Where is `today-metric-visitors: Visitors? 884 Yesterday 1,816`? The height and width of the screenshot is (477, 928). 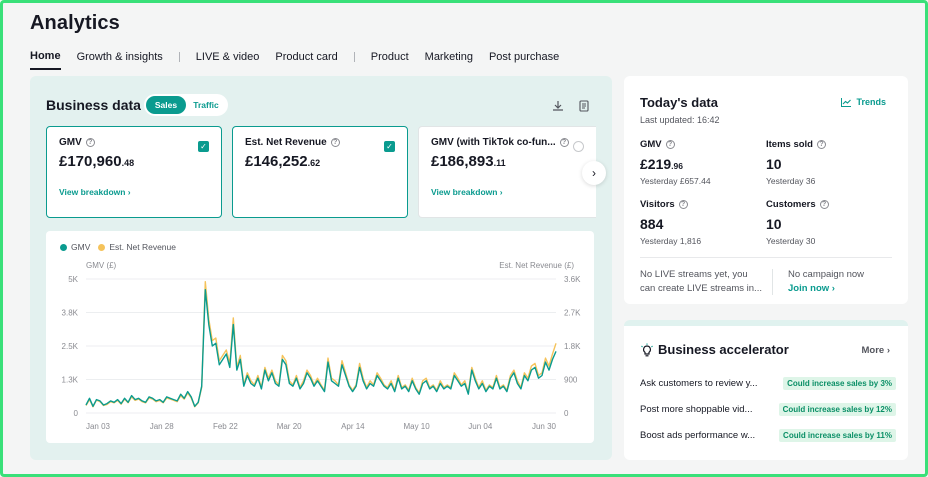 today-metric-visitors: Visitors? 884 Yesterday 1,816 is located at coordinates (700, 222).